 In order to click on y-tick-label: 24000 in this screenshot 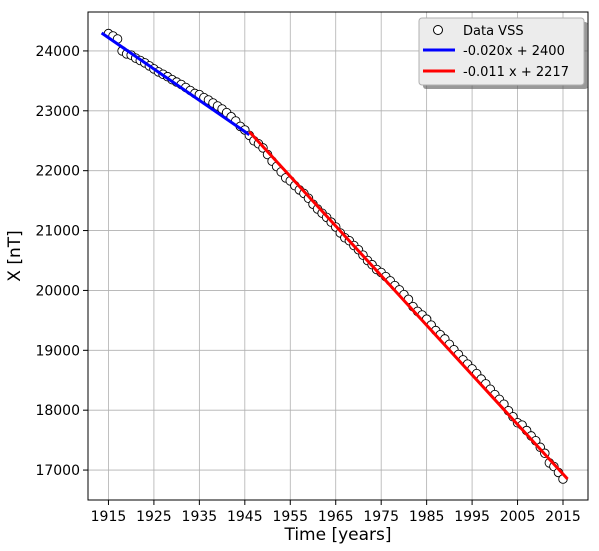, I will do `click(57, 52)`.